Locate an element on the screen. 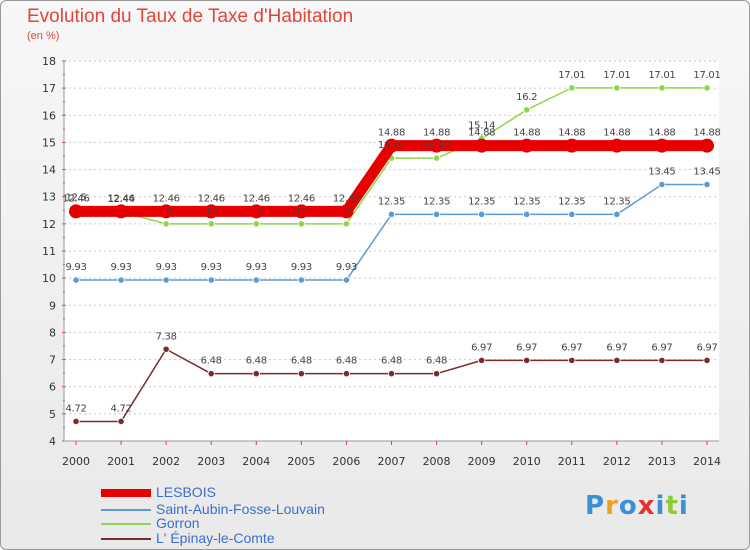 The height and width of the screenshot is (550, 750). data-label: 16.2 is located at coordinates (526, 97).